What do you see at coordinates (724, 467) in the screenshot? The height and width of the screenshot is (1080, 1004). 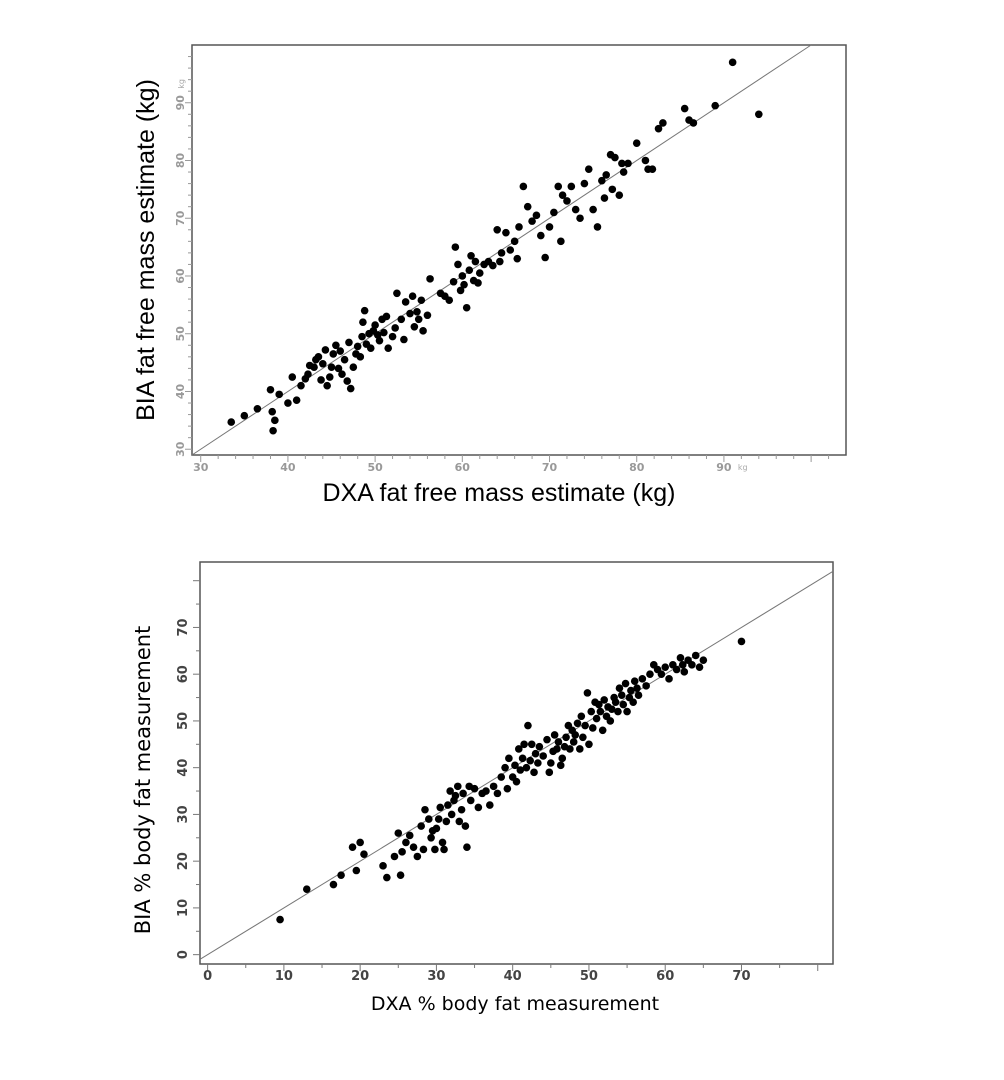 I see `x-tick-label: 90` at bounding box center [724, 467].